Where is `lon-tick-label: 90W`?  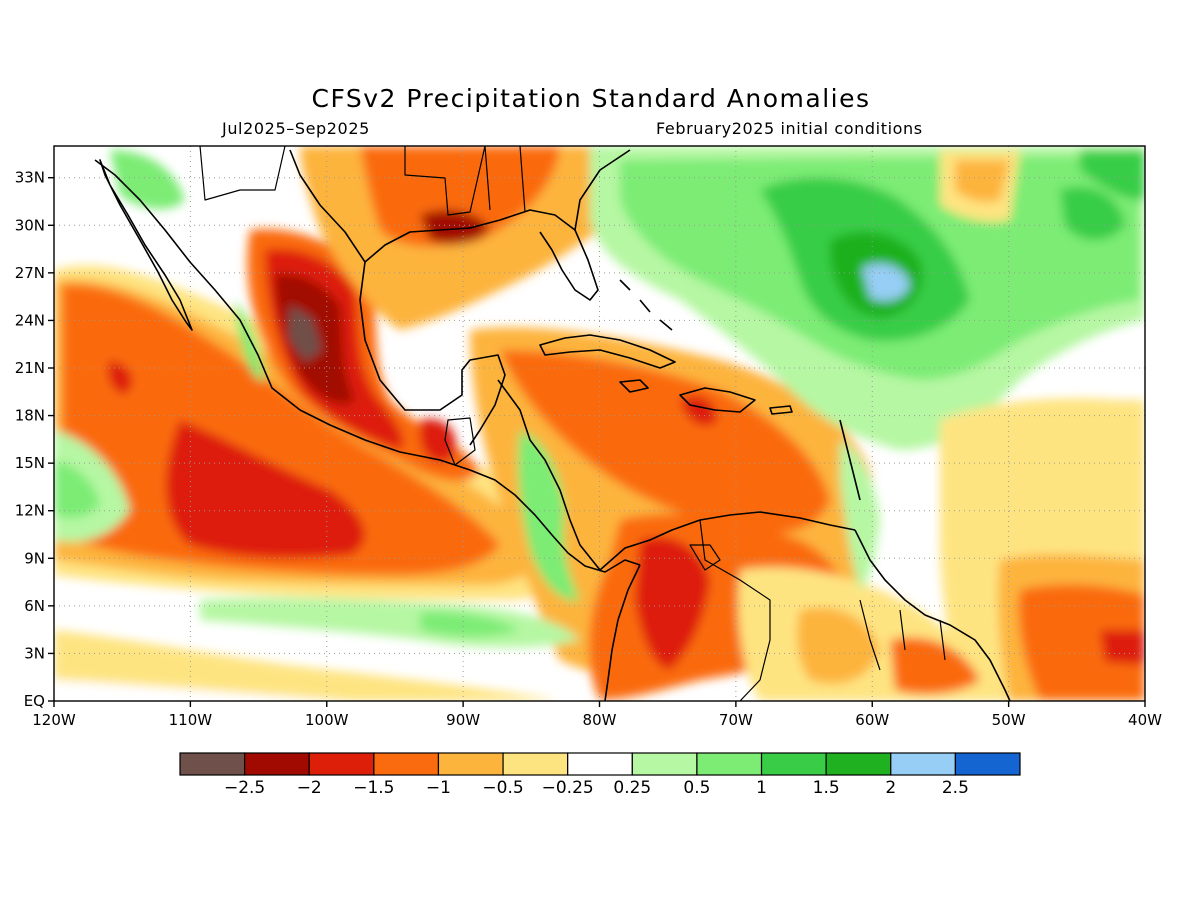
lon-tick-label: 90W is located at coordinates (463, 720).